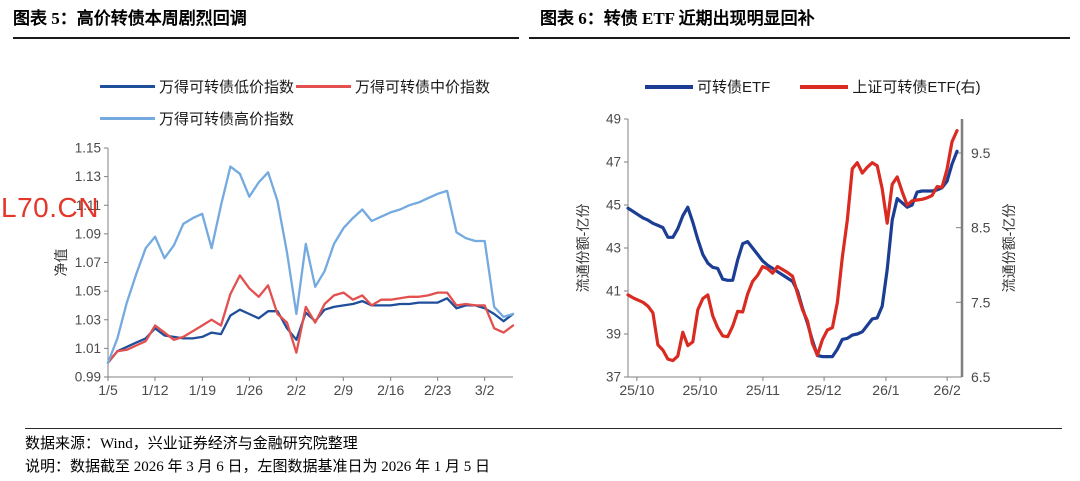  Describe the element at coordinates (88, 319) in the screenshot. I see `y-axis-tick-label: 1.03` at that location.